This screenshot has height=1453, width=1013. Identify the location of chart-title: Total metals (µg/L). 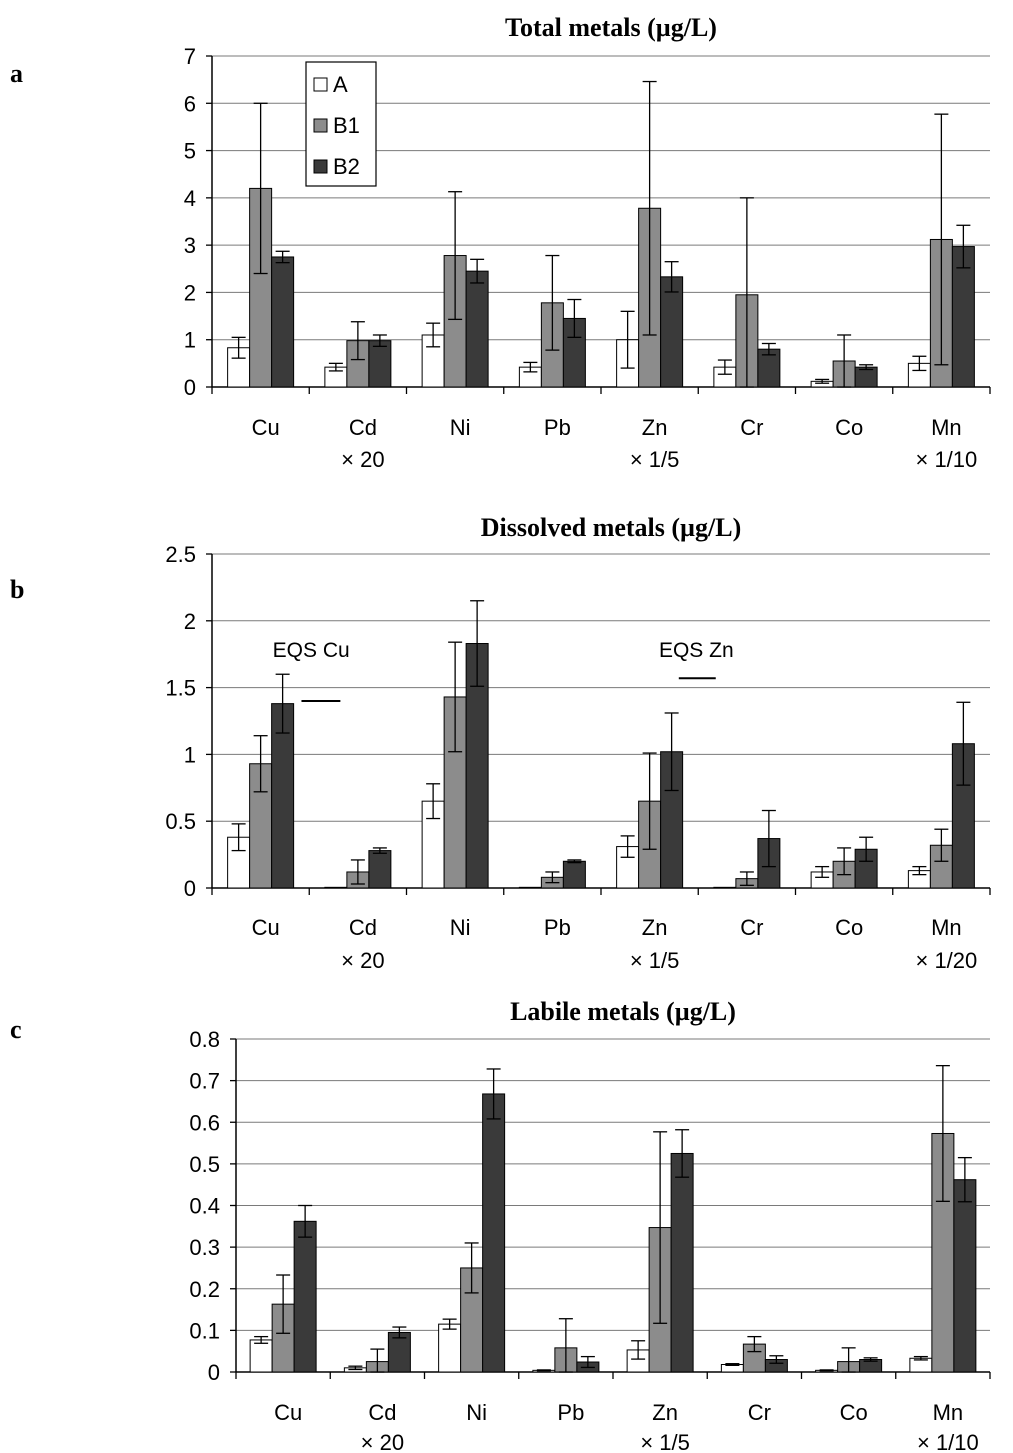
(611, 27).